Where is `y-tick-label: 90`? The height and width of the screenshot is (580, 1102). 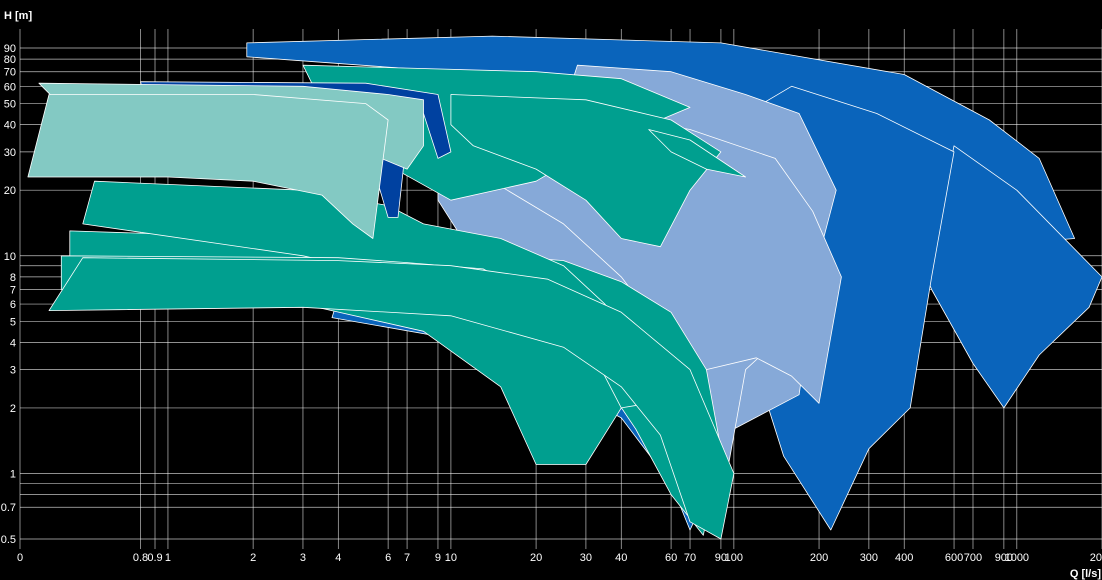 y-tick-label: 90 is located at coordinates (10, 49).